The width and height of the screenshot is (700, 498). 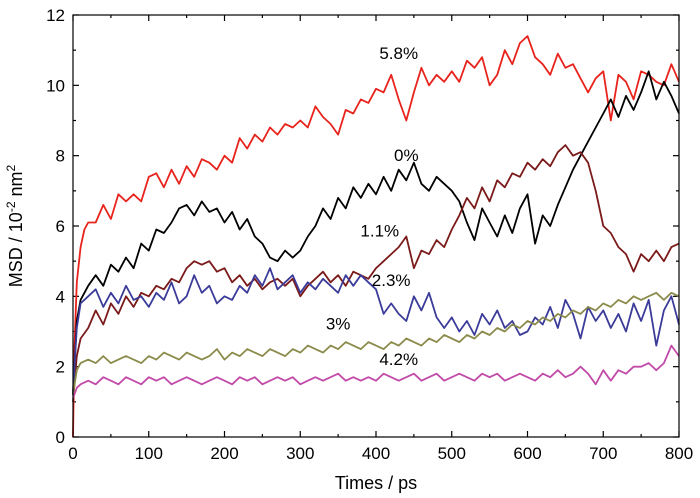 I want to click on y-axis-label-main: MSD / 10, so click(x=16, y=249).